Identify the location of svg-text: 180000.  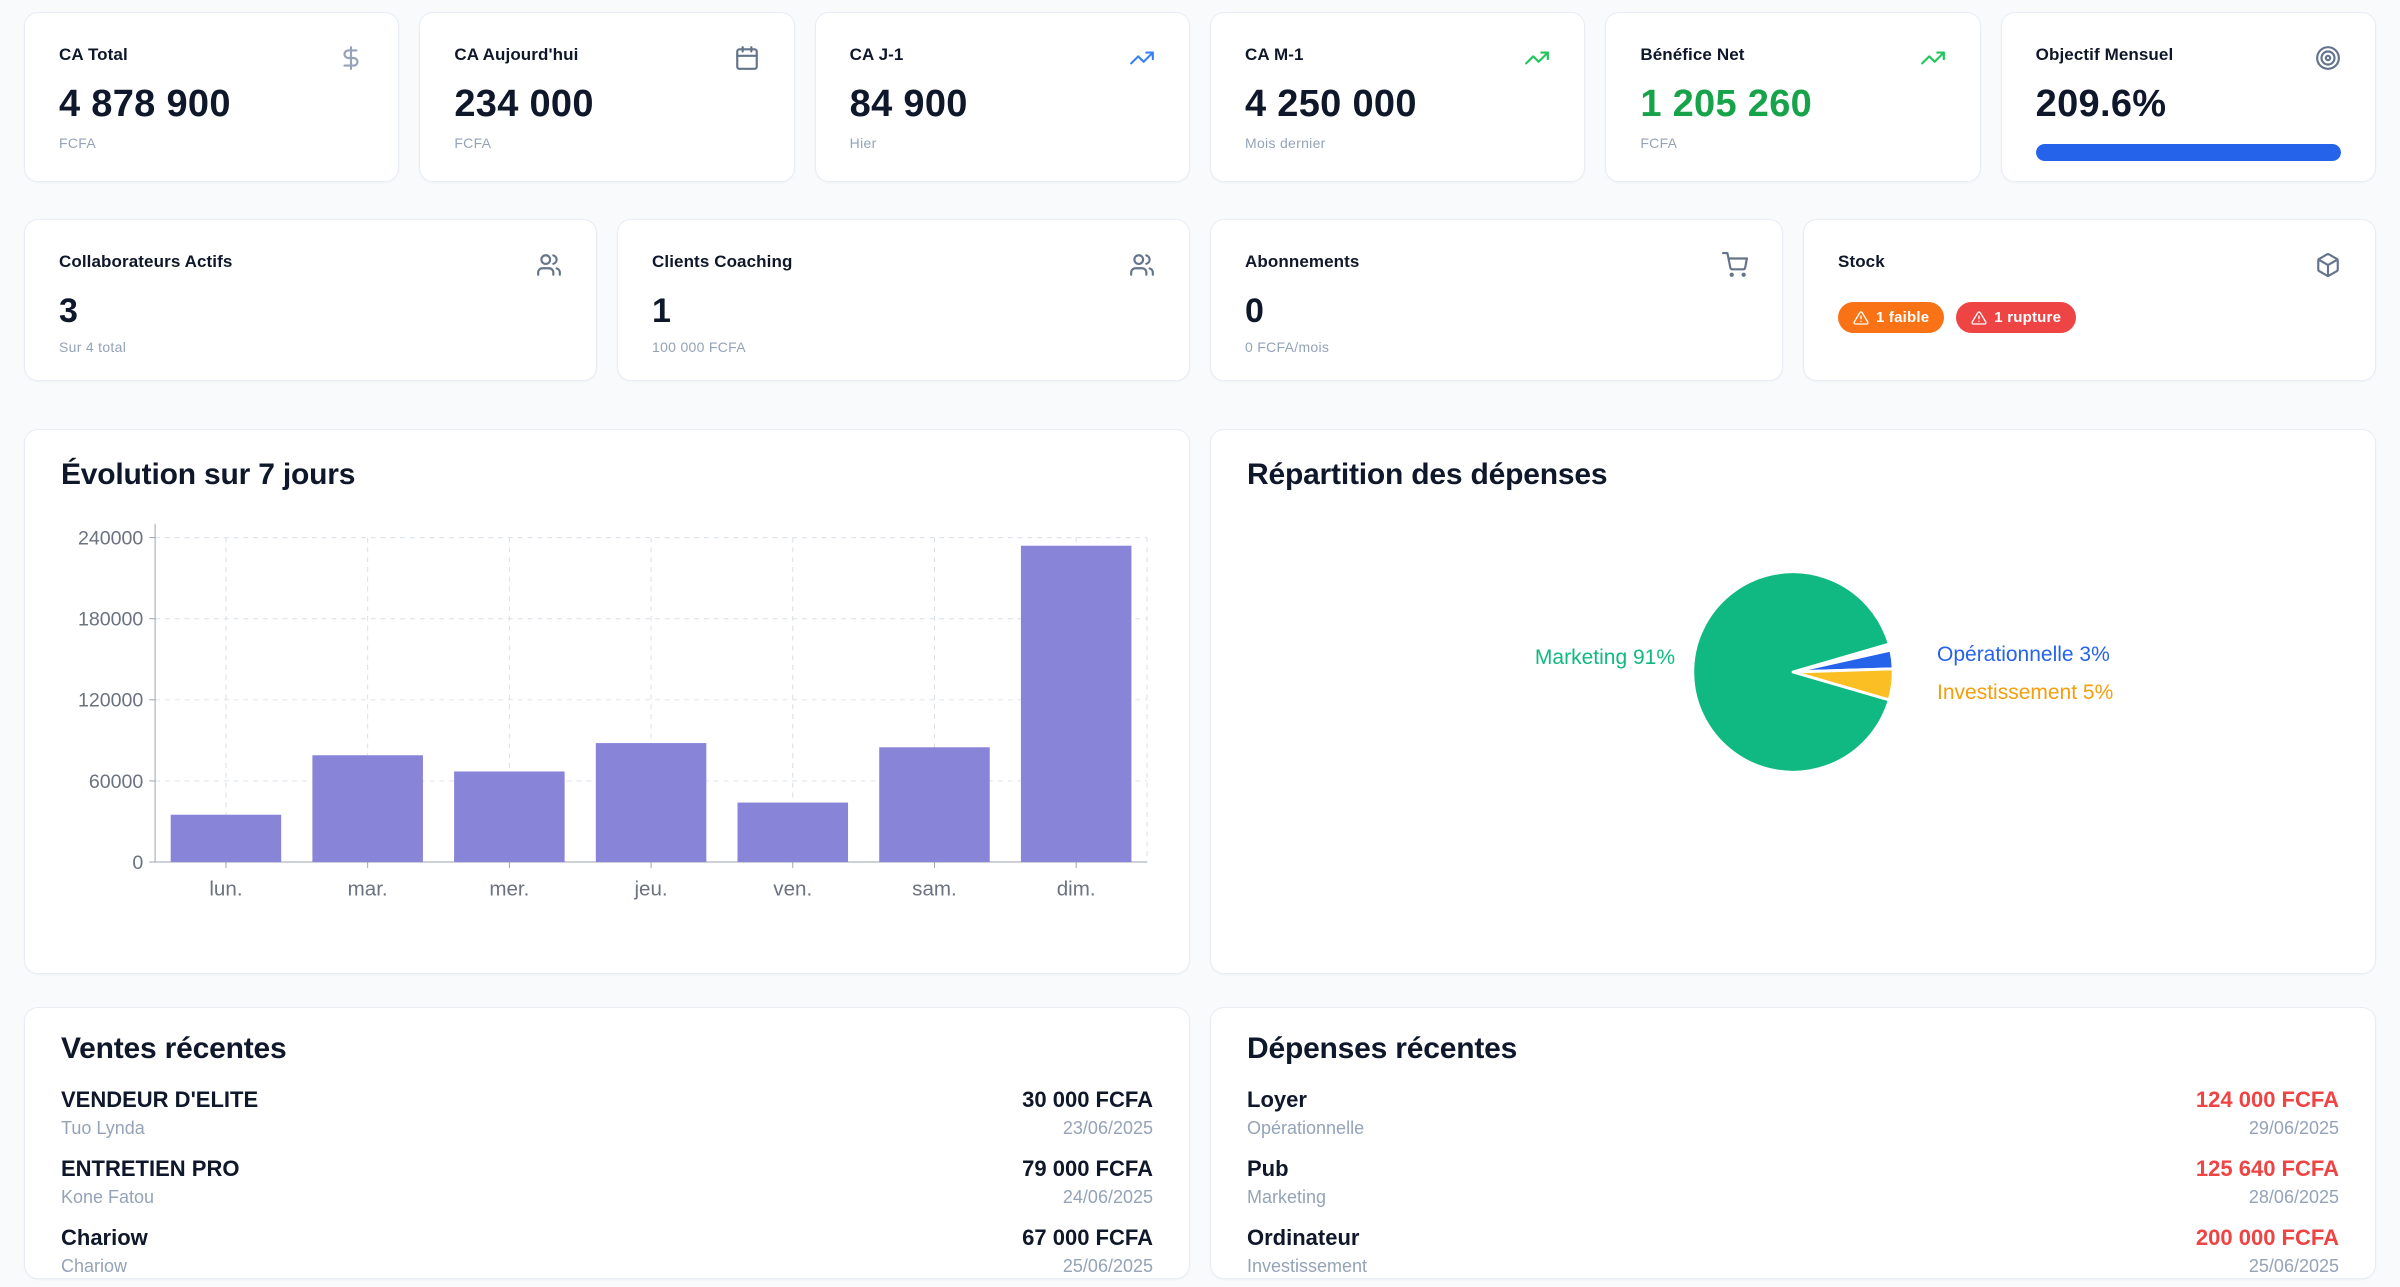
(110, 620).